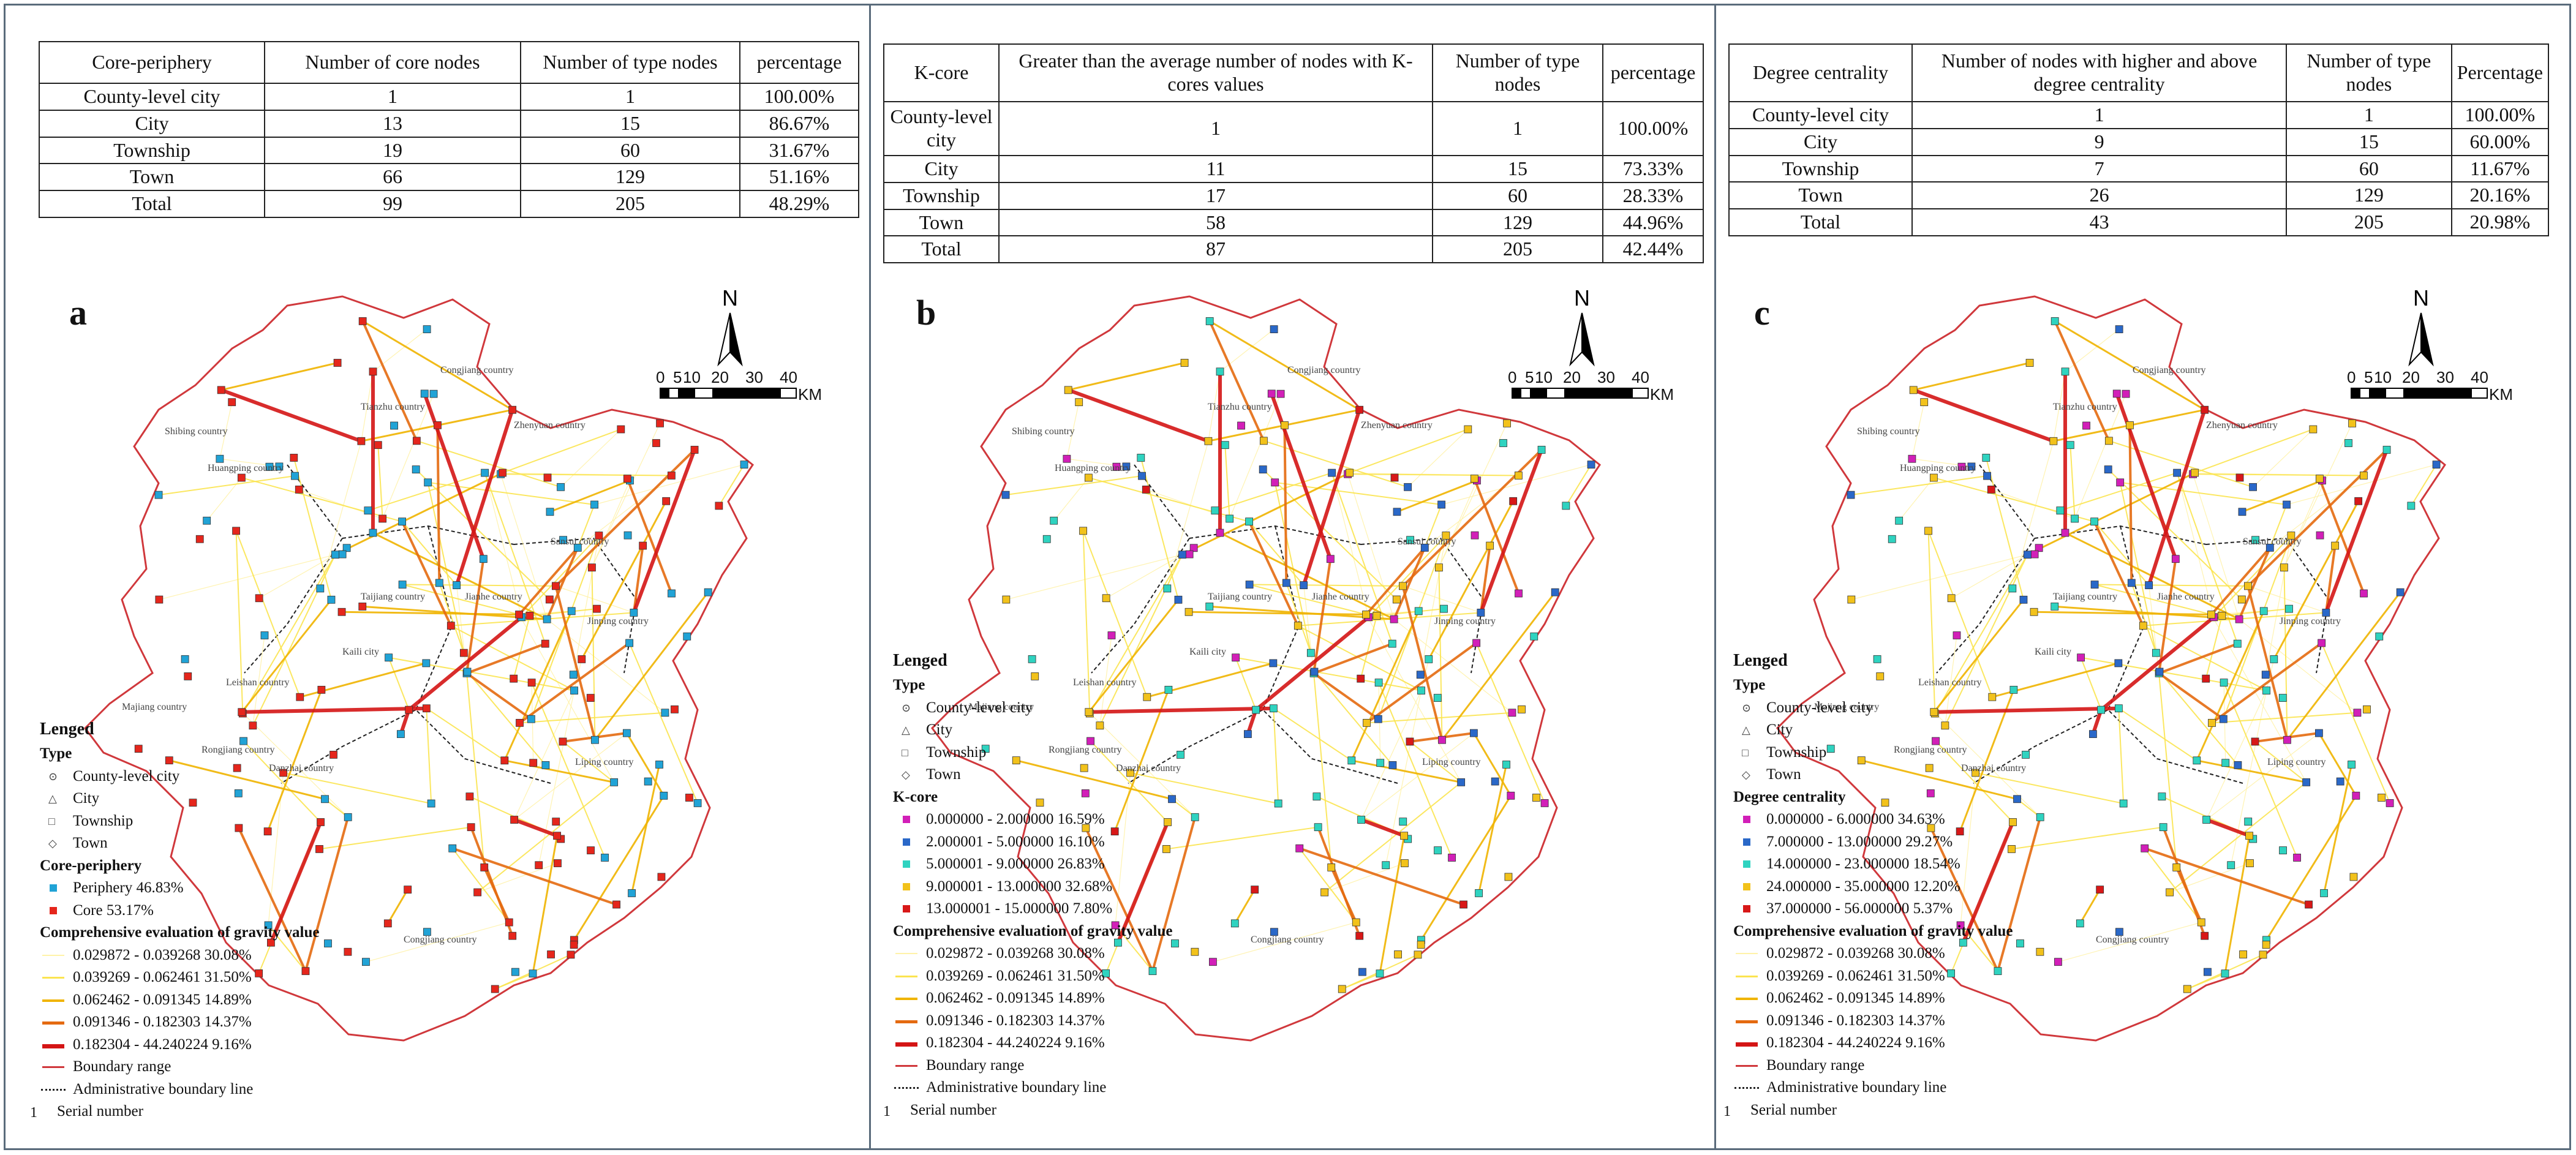 This screenshot has width=2576, height=1155. Describe the element at coordinates (1846, 707) in the screenshot. I see `place-label: Majiang country` at that location.